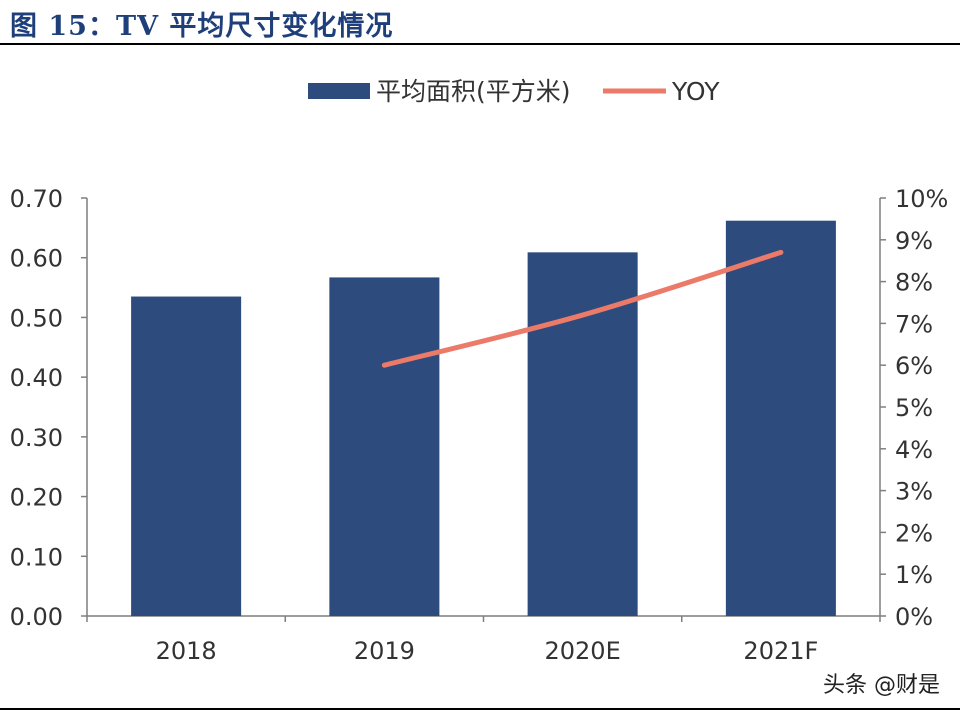 The image size is (960, 714). Describe the element at coordinates (695, 91) in the screenshot. I see `legend-label-line: YOY` at that location.